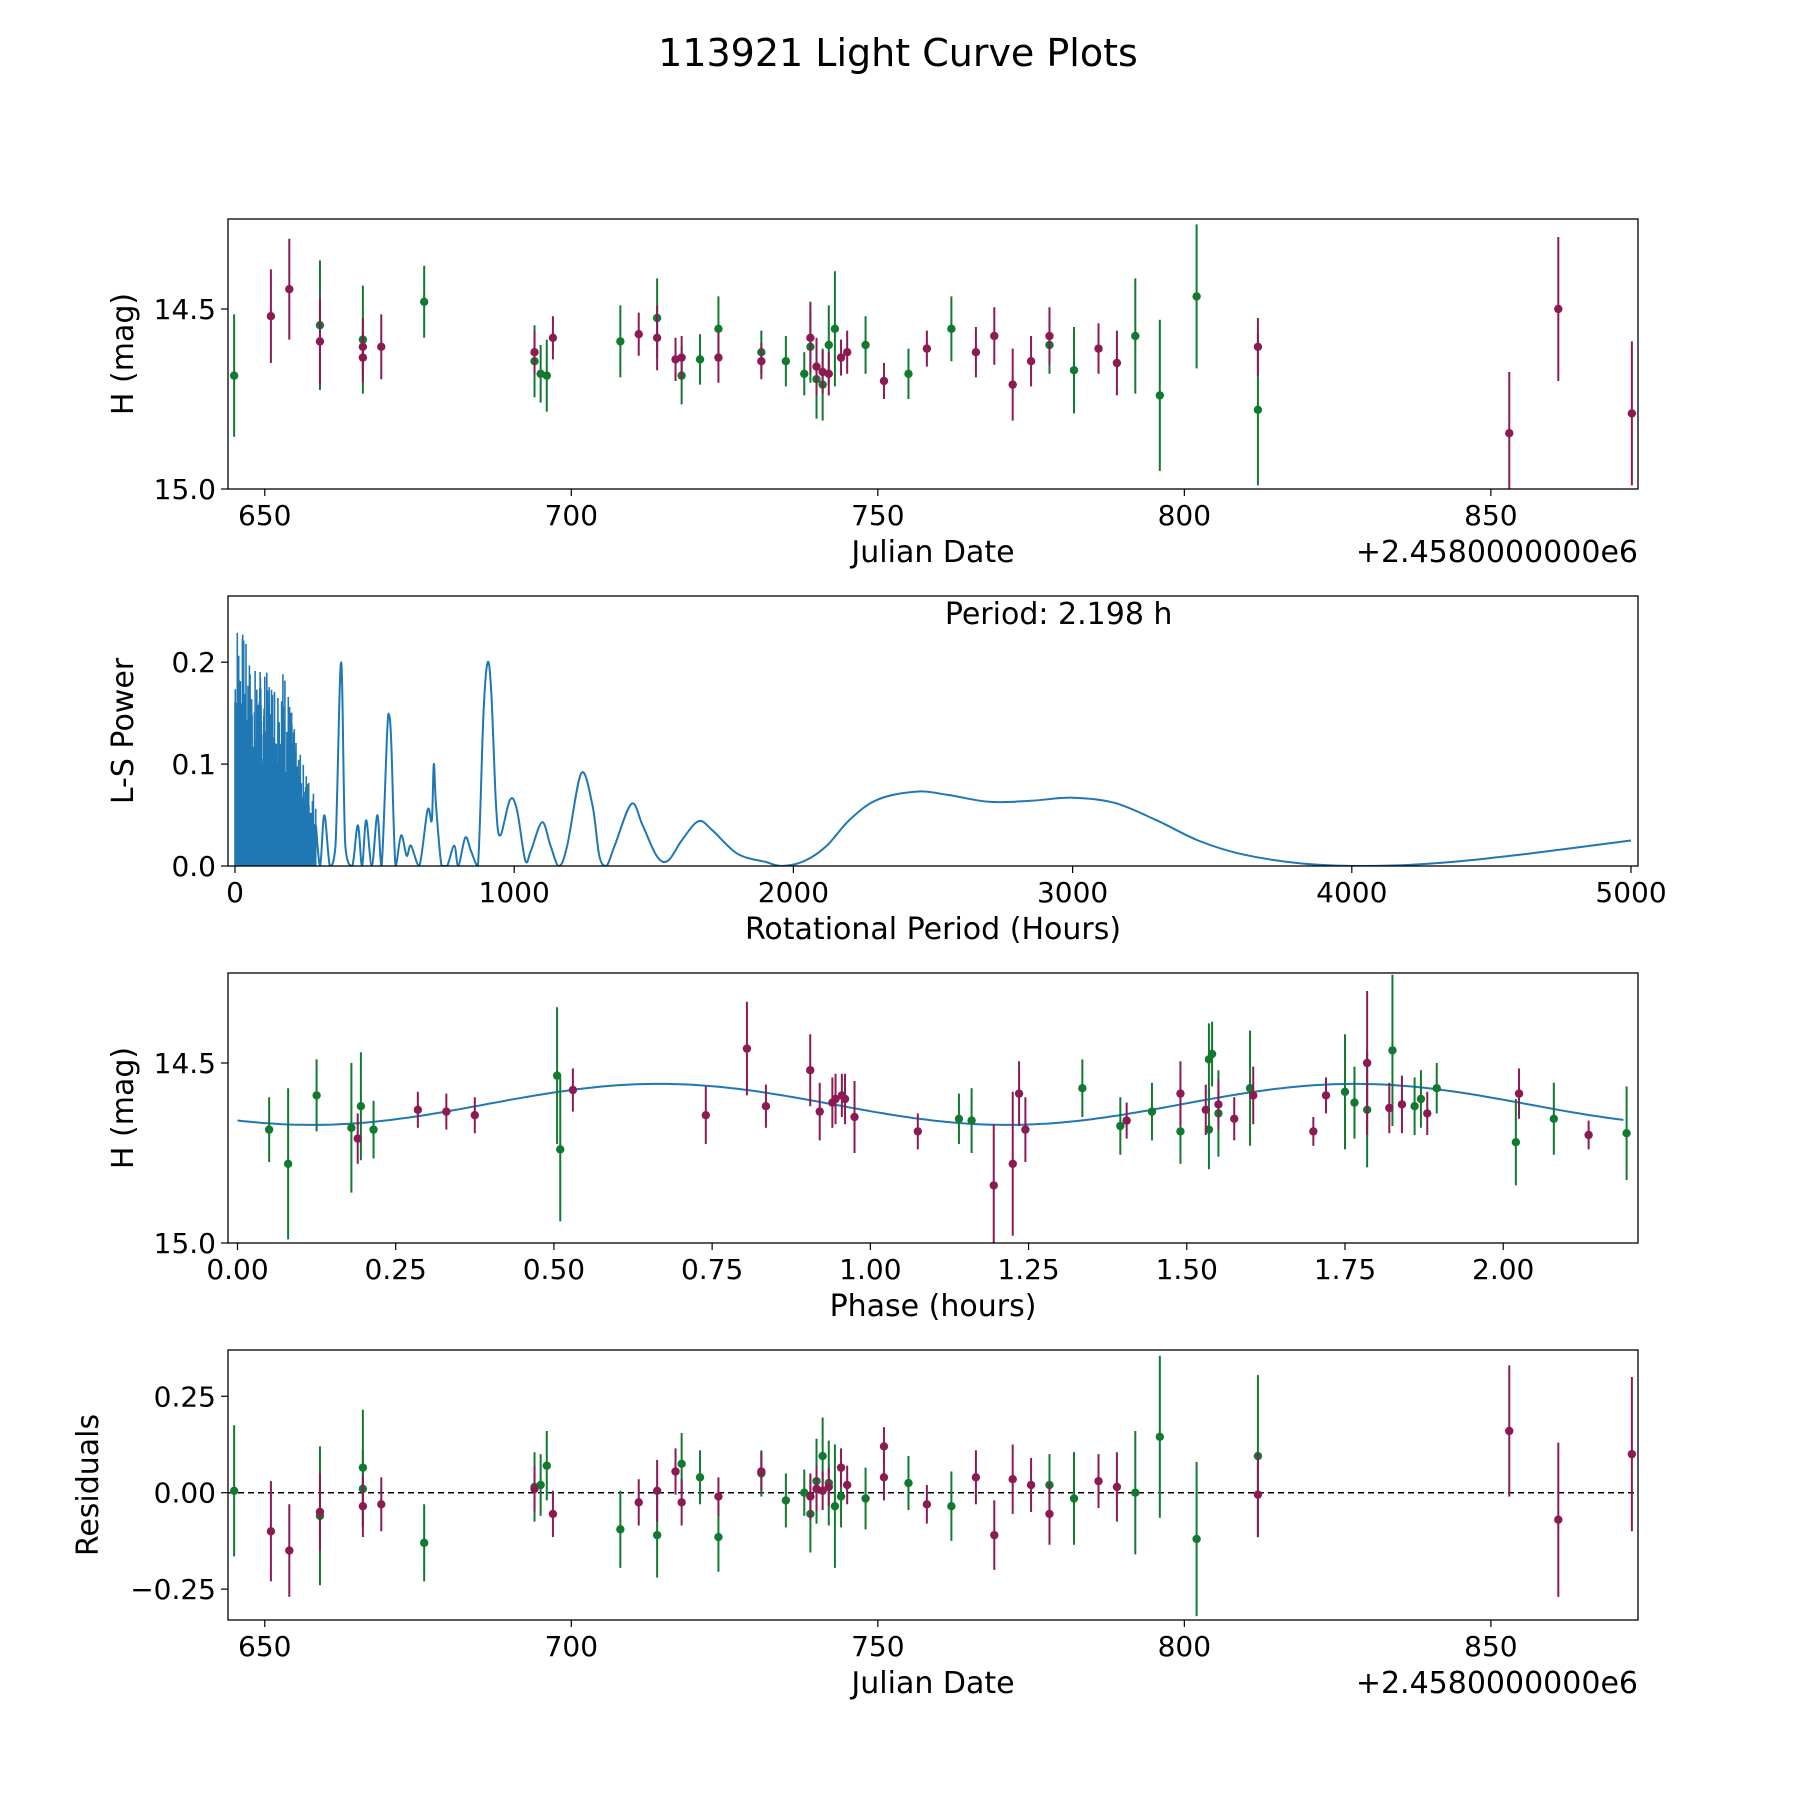 This screenshot has height=1800, width=1800. I want to click on plot-area, so click(933, 749).